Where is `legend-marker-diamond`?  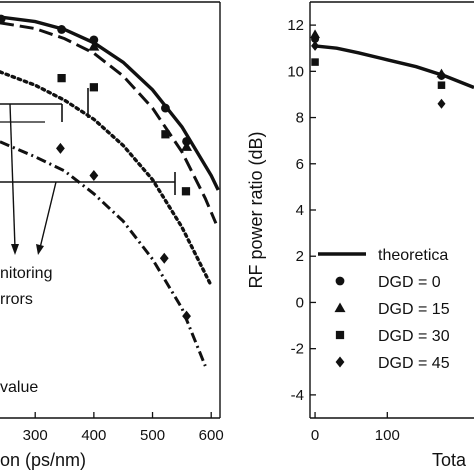
legend-marker-diamond is located at coordinates (340, 362).